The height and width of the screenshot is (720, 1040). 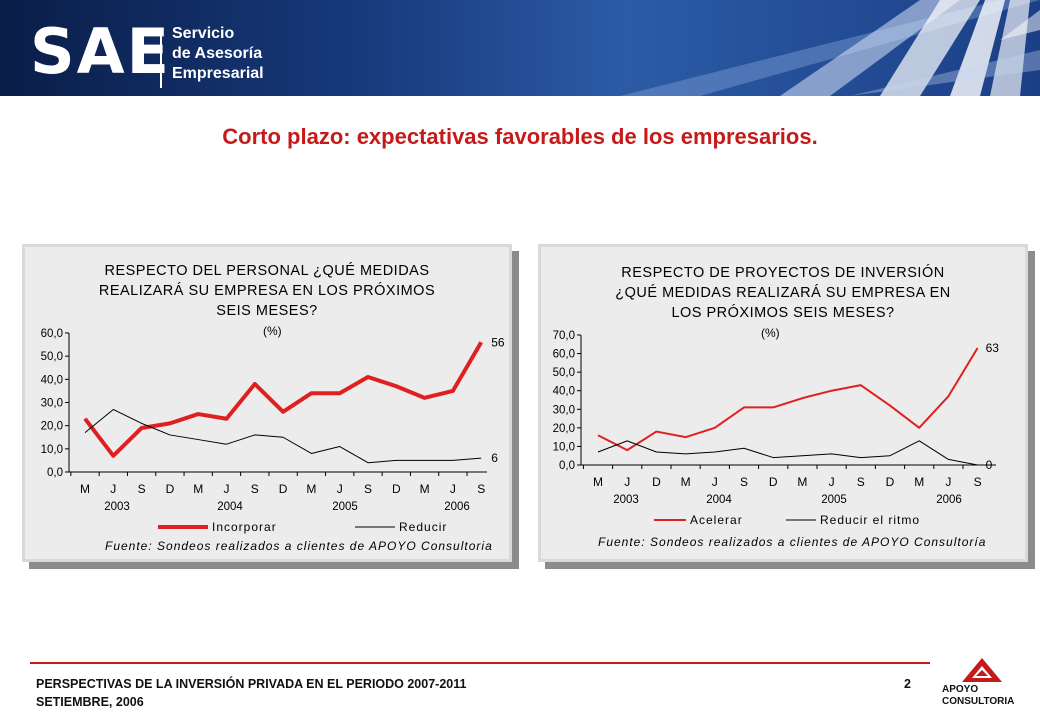 What do you see at coordinates (907, 684) in the screenshot?
I see `page-number: 2` at bounding box center [907, 684].